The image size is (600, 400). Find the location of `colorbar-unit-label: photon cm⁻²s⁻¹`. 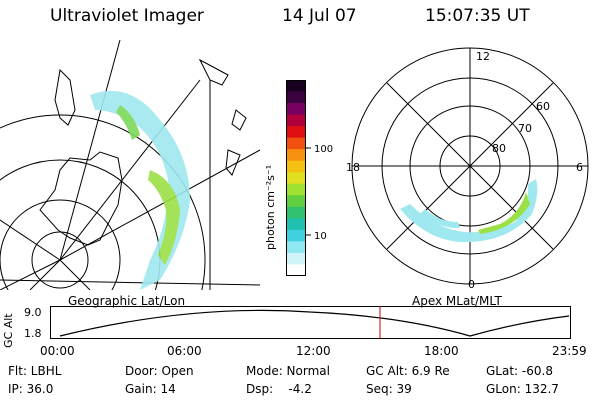

colorbar-unit-label: photon cm⁻²s⁻¹ is located at coordinates (270, 207).